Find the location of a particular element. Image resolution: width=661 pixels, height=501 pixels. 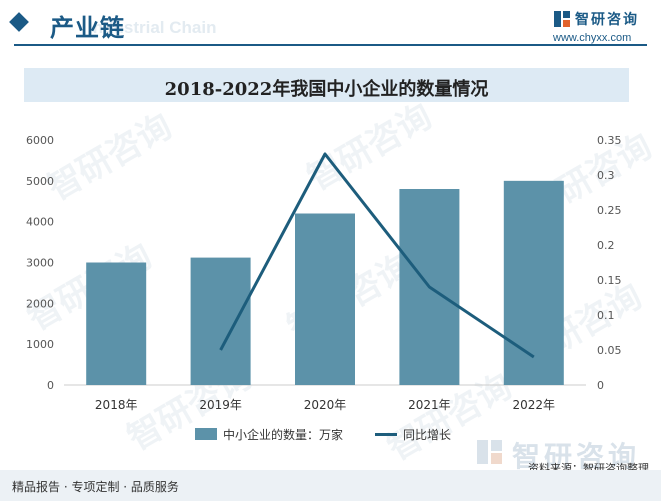

y-right-tick-label: 0 is located at coordinates (600, 385).